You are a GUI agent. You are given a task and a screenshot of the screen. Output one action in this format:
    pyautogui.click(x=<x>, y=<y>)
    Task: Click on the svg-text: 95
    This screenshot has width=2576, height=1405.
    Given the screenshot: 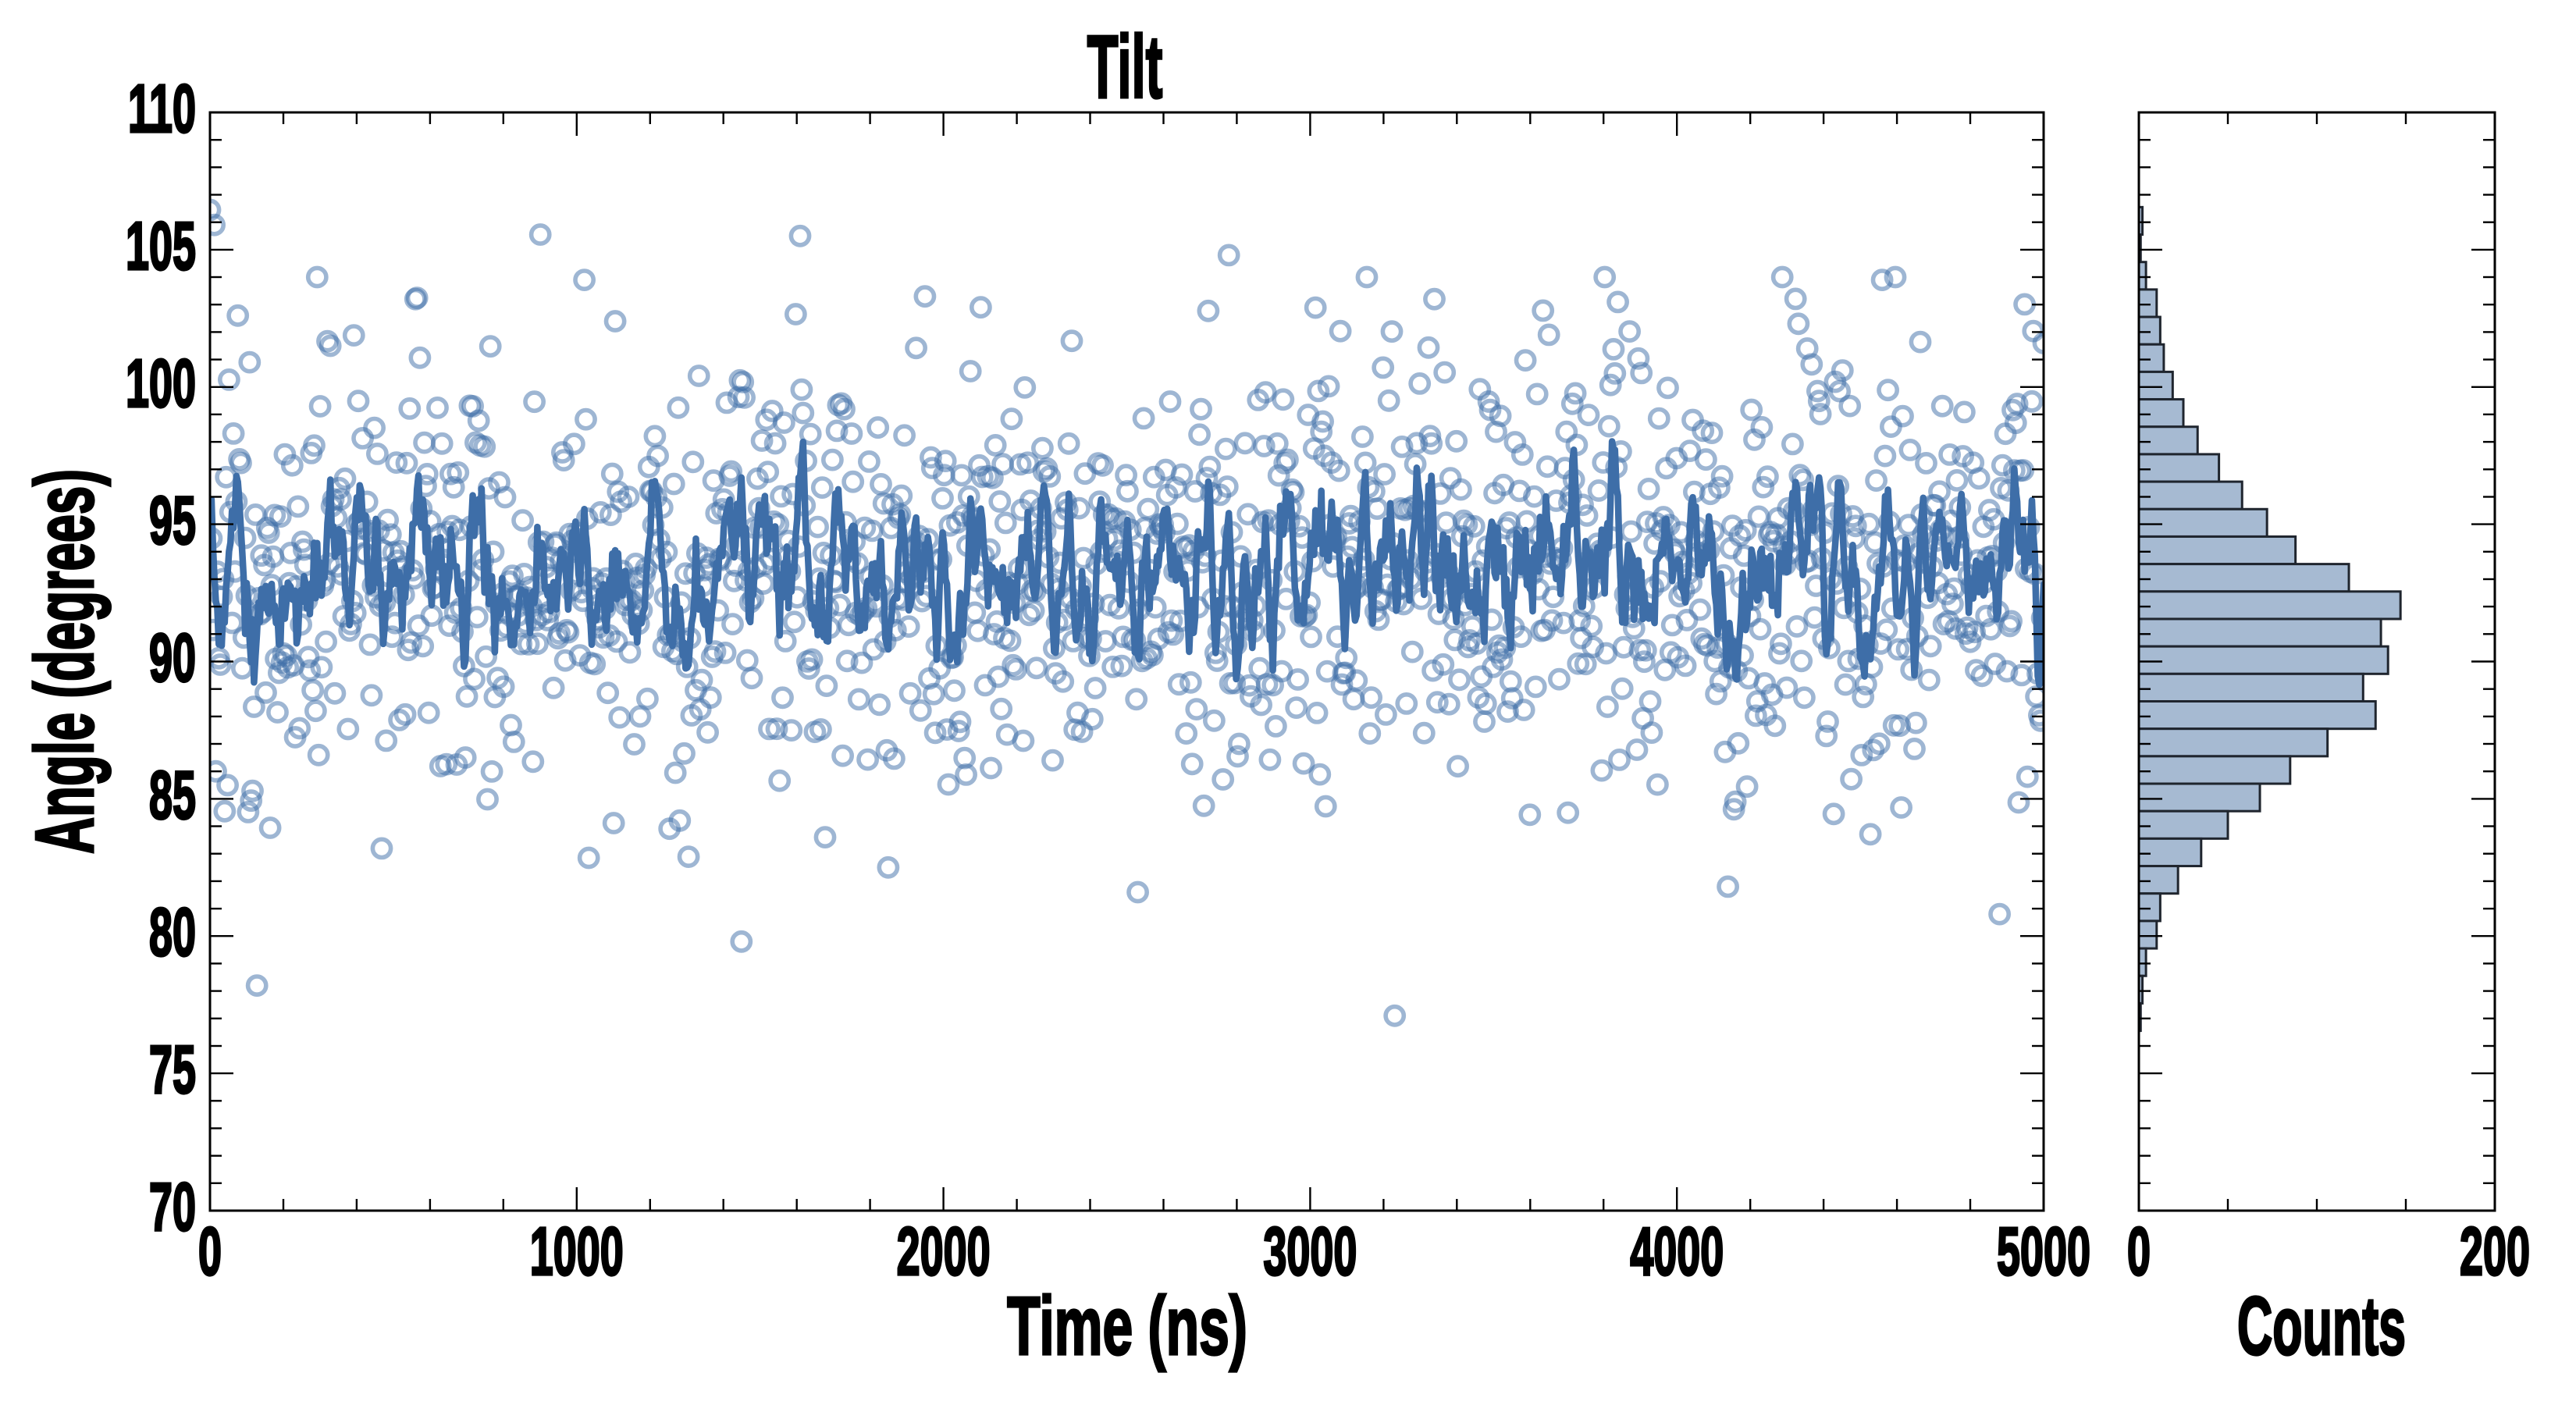 What is the action you would take?
    pyautogui.click(x=172, y=520)
    